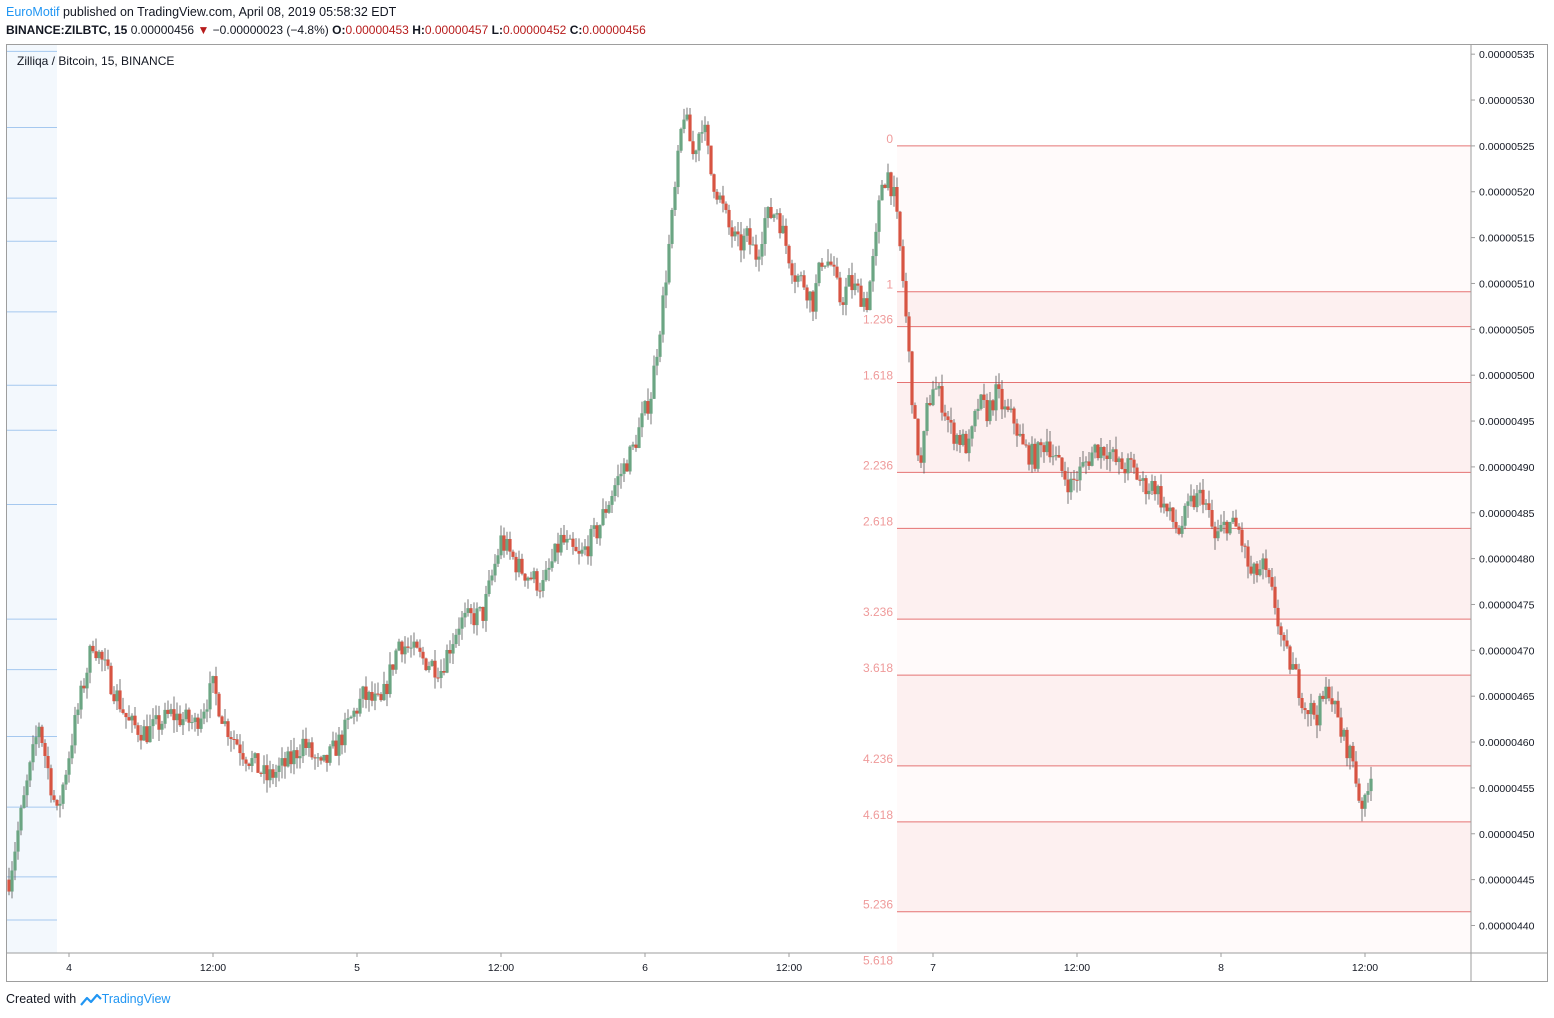  What do you see at coordinates (1507, 743) in the screenshot?
I see `price-tick-label: 0.00000460` at bounding box center [1507, 743].